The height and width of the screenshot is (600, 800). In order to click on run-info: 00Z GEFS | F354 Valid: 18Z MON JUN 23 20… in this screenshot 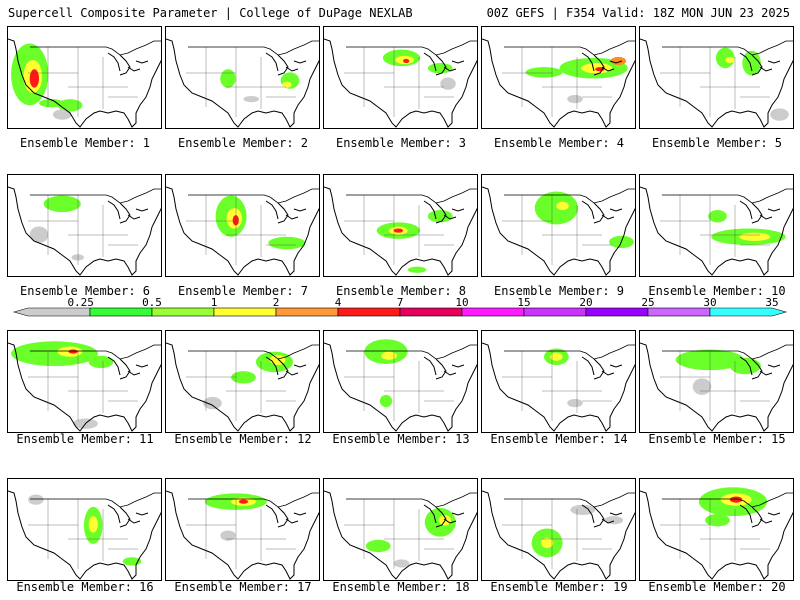, I will do `click(638, 13)`.